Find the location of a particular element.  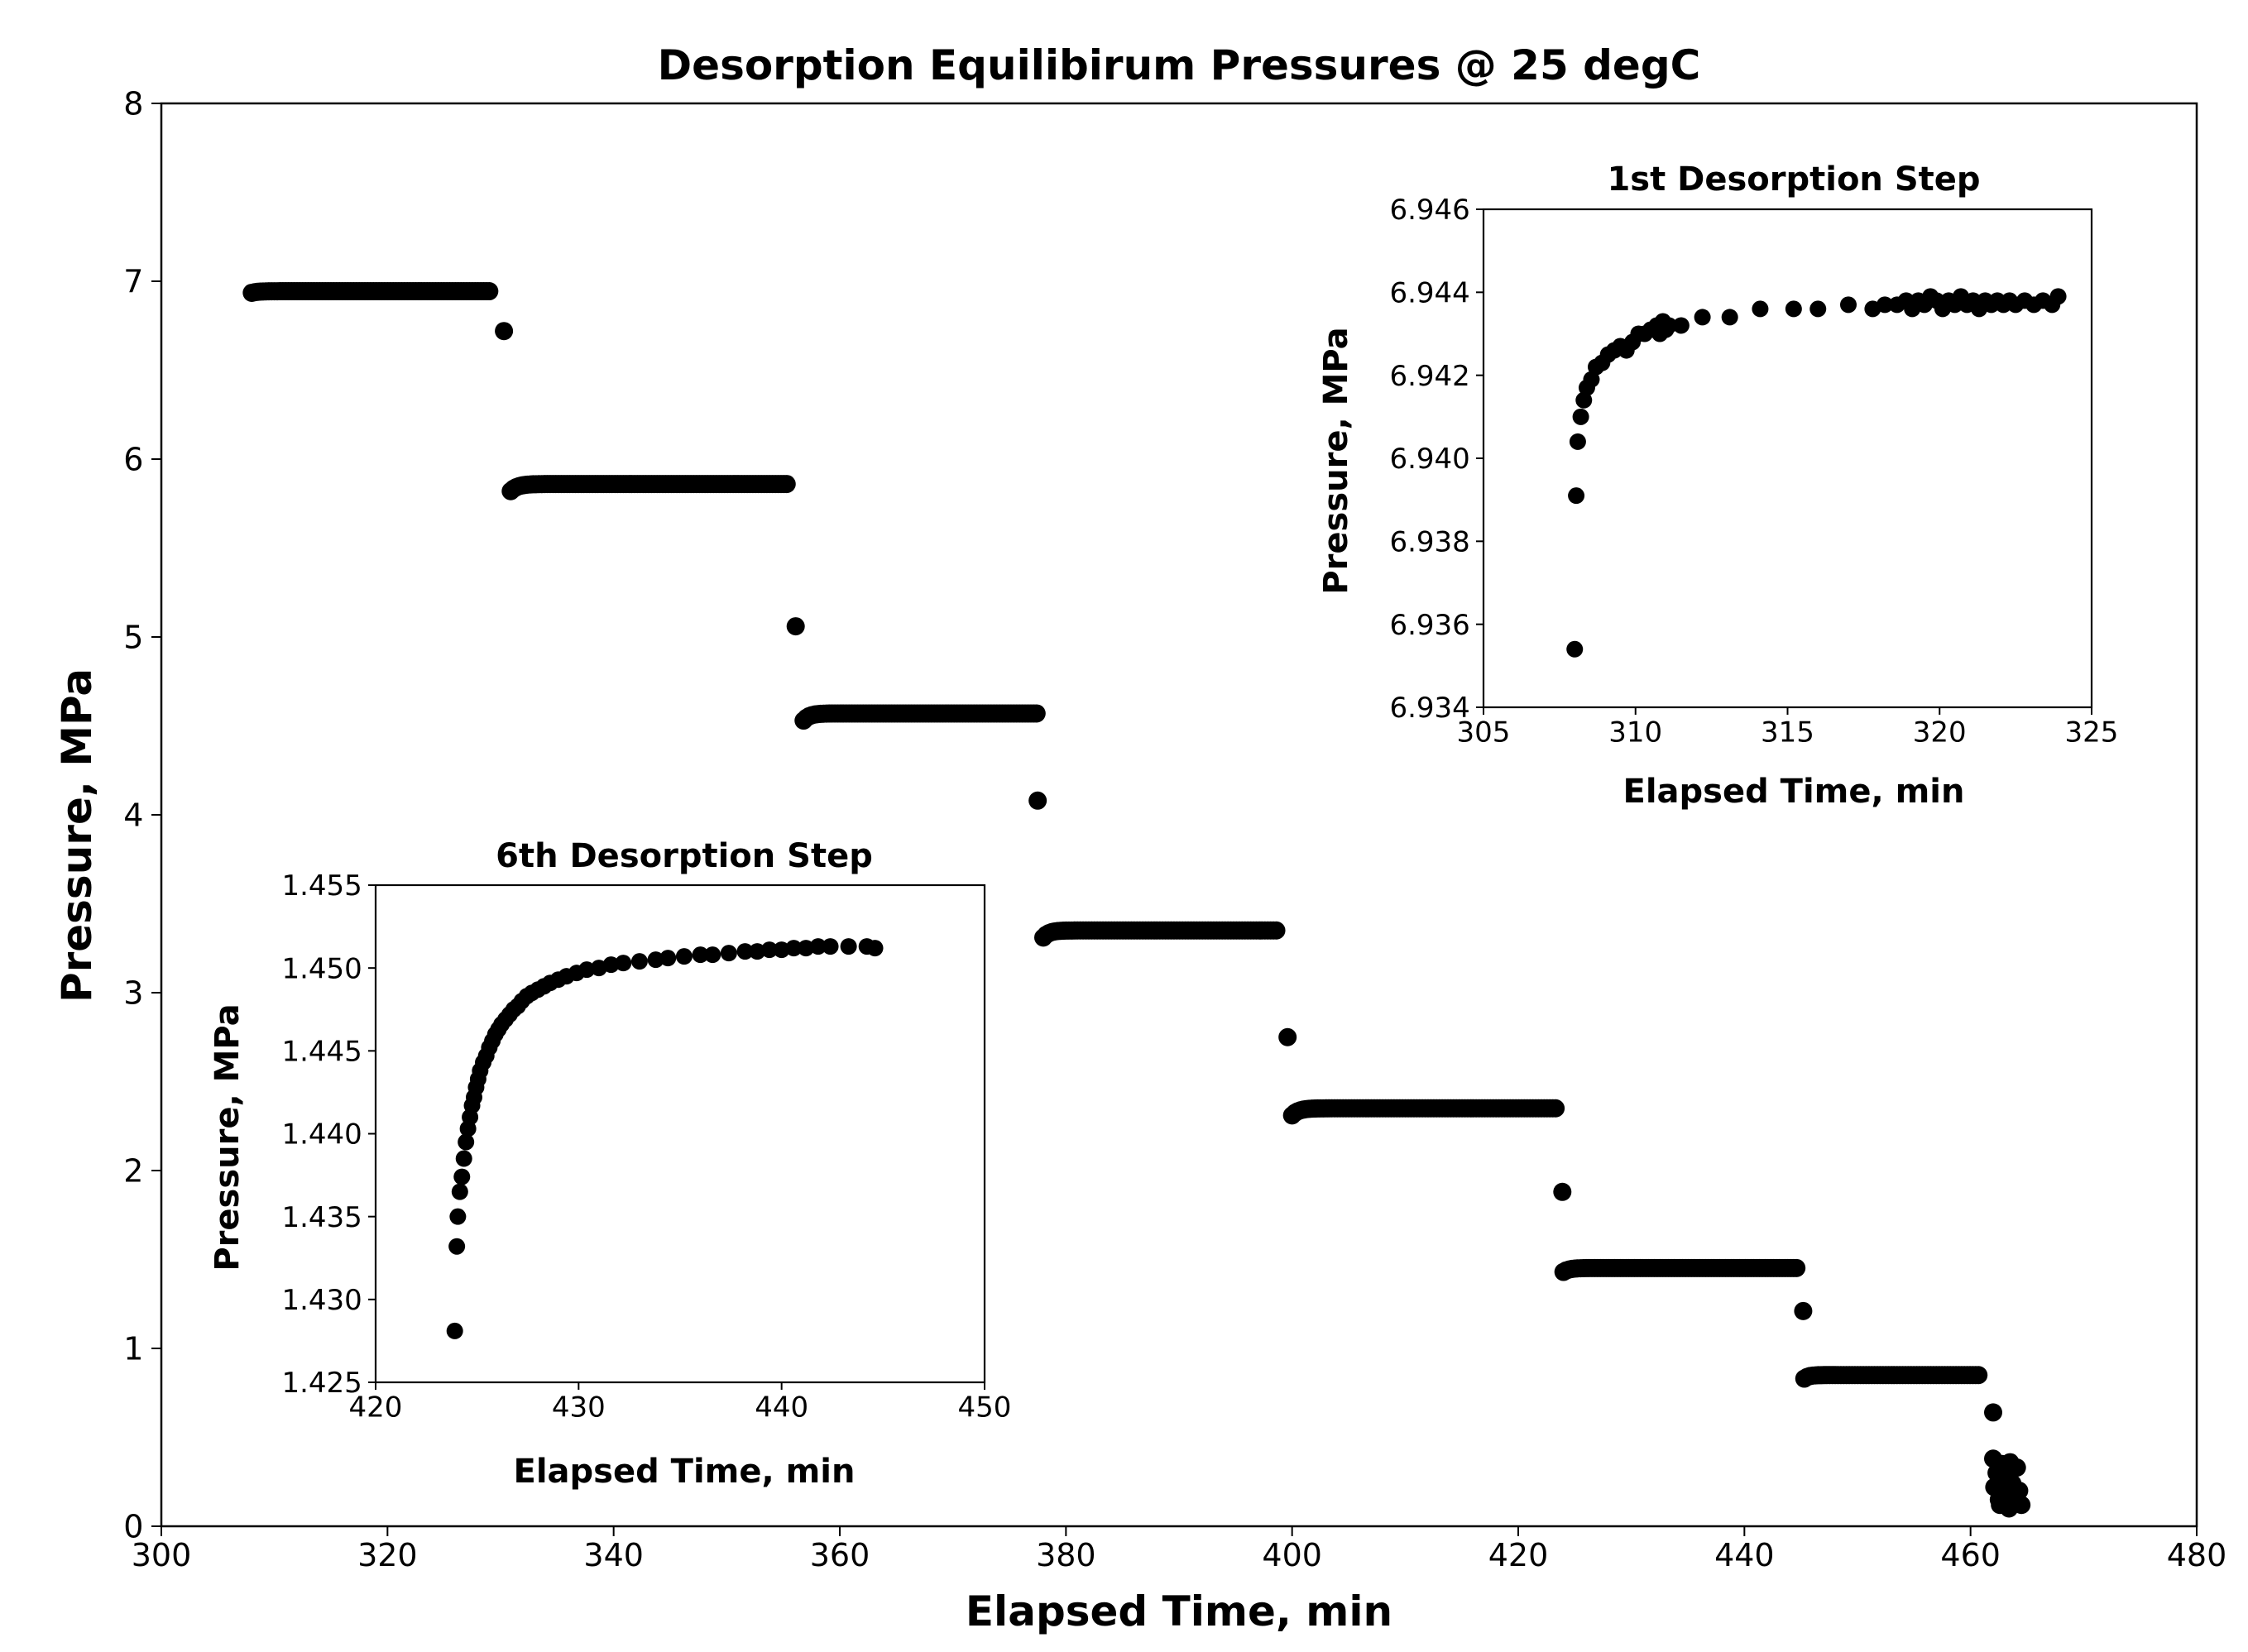

inset6-y-tick-label: 1.440 is located at coordinates (321, 1135).